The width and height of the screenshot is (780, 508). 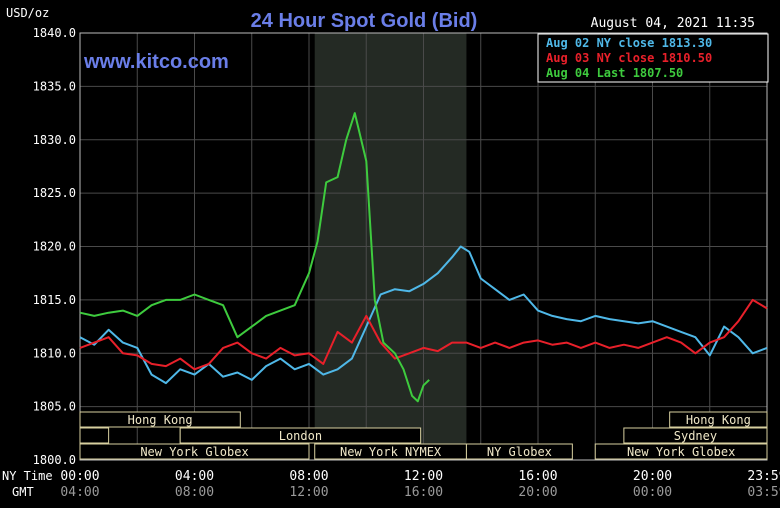 I want to click on session-label: London, so click(x=300, y=436).